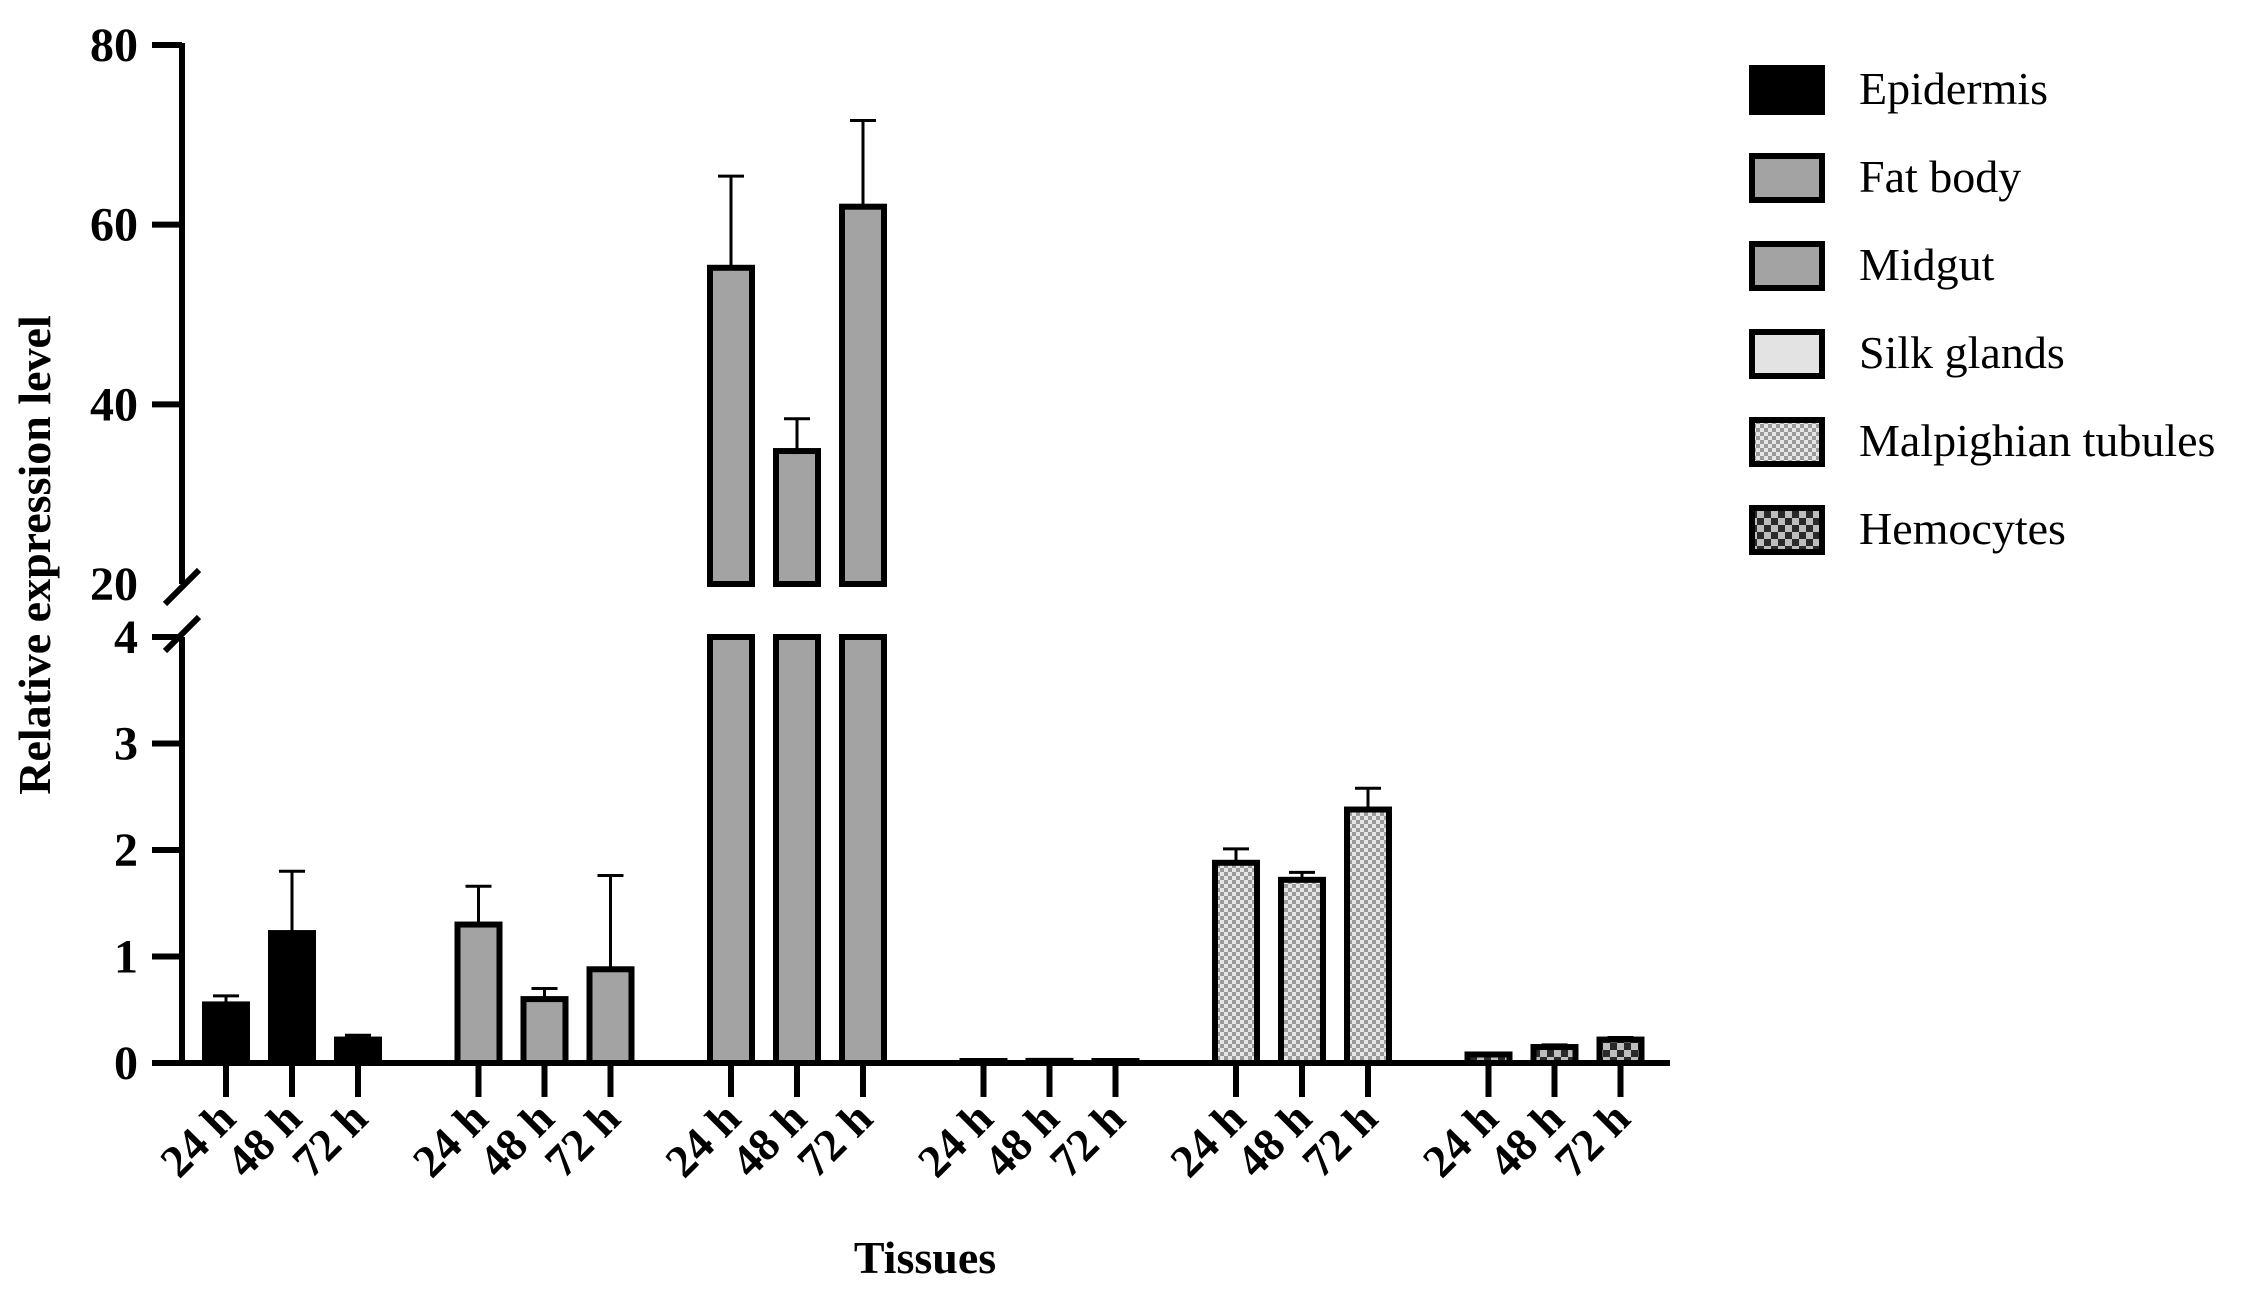  Describe the element at coordinates (114, 45) in the screenshot. I see `y-tick-label: 80` at that location.